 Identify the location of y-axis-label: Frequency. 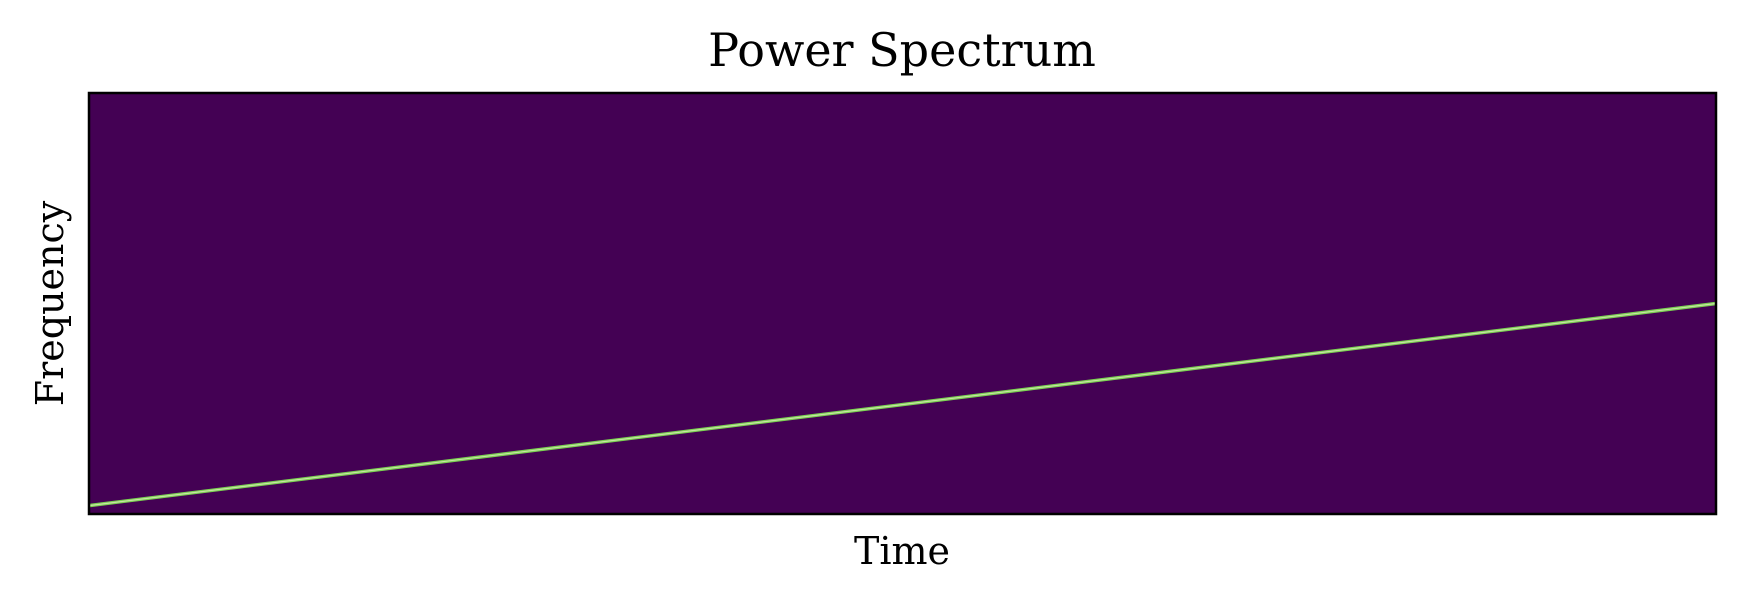
(50, 303).